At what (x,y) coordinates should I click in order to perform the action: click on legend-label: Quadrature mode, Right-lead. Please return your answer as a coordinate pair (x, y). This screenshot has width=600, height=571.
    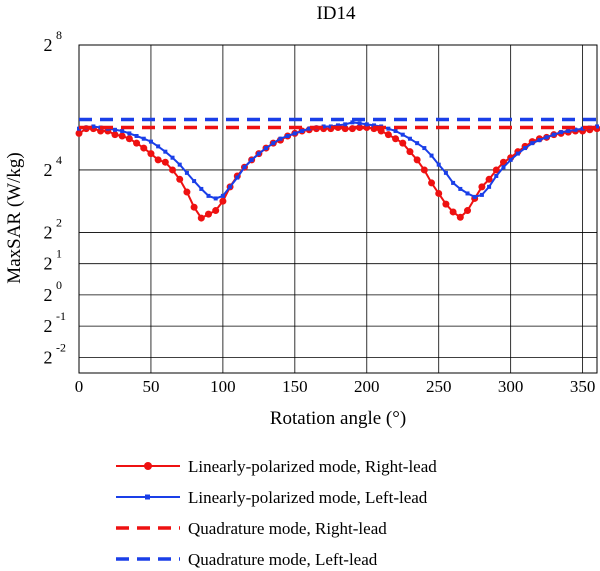
    Looking at the image, I should click on (287, 528).